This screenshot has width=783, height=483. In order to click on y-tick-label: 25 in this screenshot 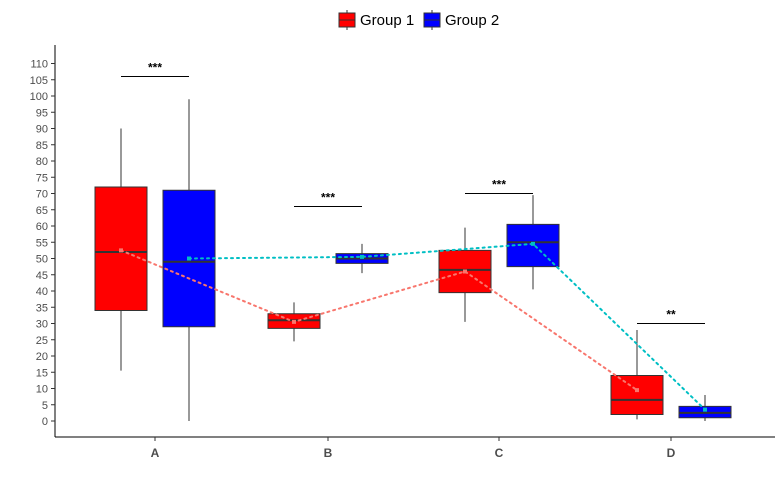, I will do `click(42, 341)`.